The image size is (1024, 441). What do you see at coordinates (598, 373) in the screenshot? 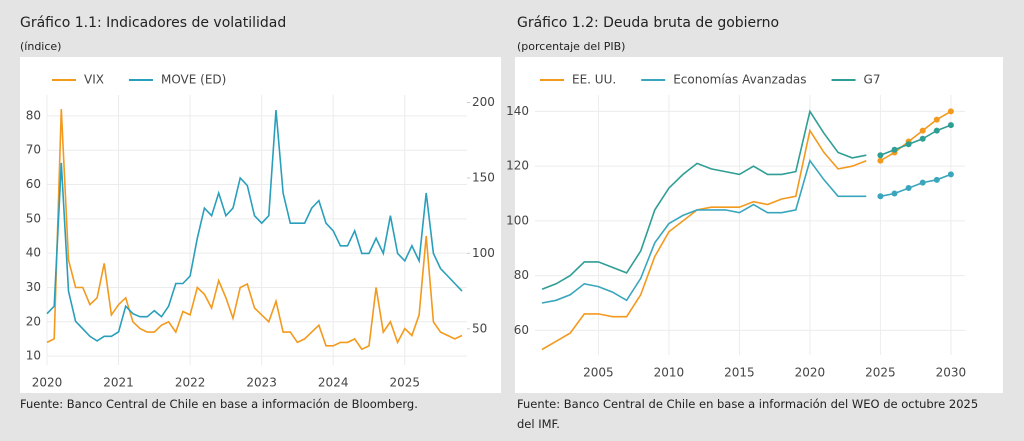
I see `x-tick-label: 2005` at bounding box center [598, 373].